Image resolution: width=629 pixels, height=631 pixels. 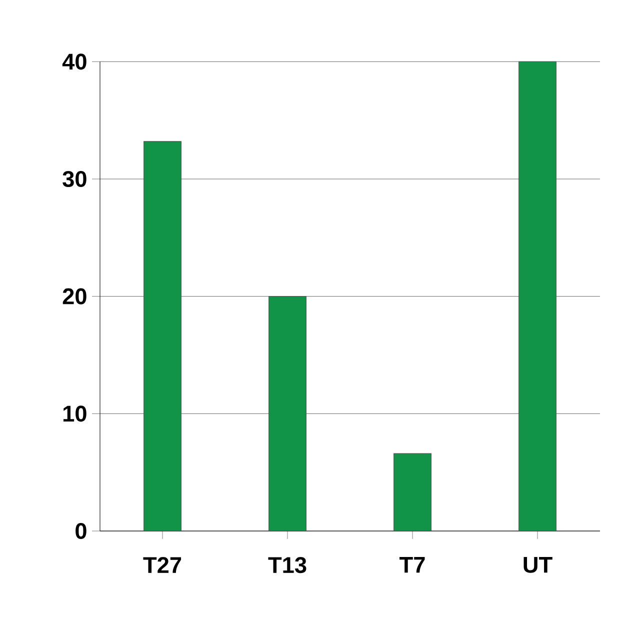 I want to click on x-tick-label: T7, so click(x=412, y=565).